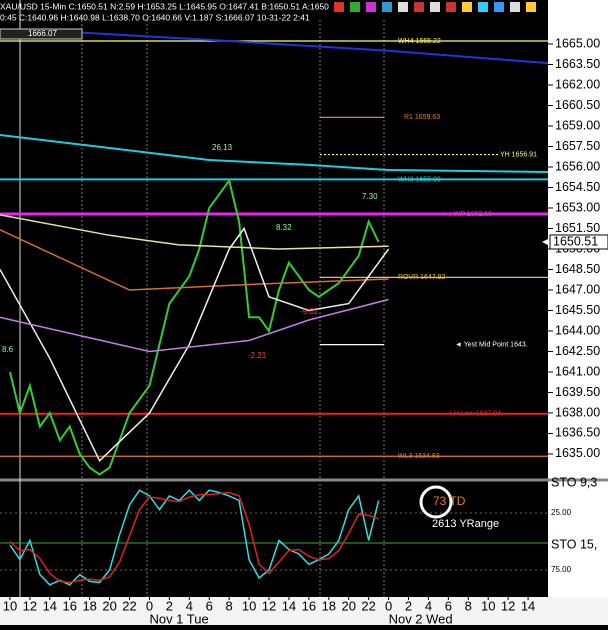  What do you see at coordinates (574, 544) in the screenshot?
I see `indicator-label: STO 15,` at bounding box center [574, 544].